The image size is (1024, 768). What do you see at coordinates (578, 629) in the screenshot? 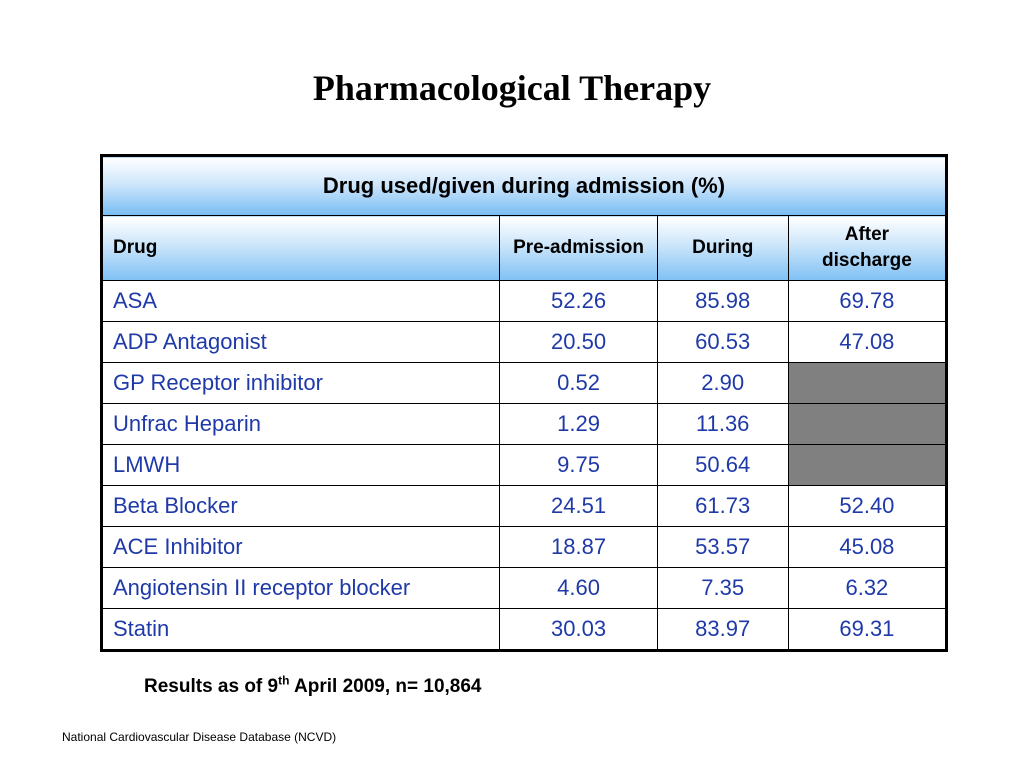
I see `pre-admission-cell: 30.03` at bounding box center [578, 629].